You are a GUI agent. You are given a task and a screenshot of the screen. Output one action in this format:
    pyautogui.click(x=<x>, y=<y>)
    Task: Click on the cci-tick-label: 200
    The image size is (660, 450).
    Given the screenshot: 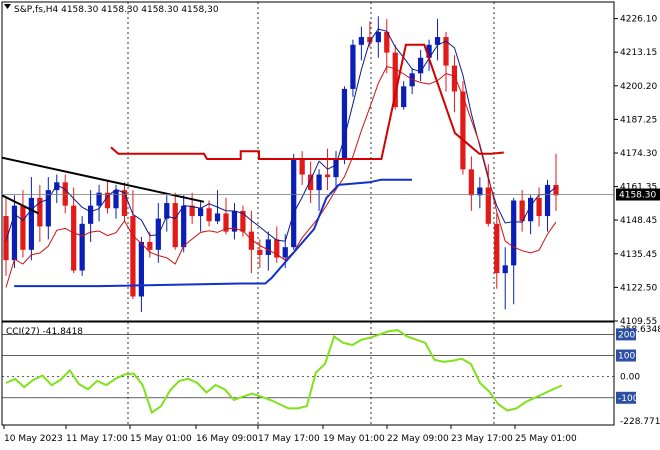 What is the action you would take?
    pyautogui.click(x=626, y=335)
    